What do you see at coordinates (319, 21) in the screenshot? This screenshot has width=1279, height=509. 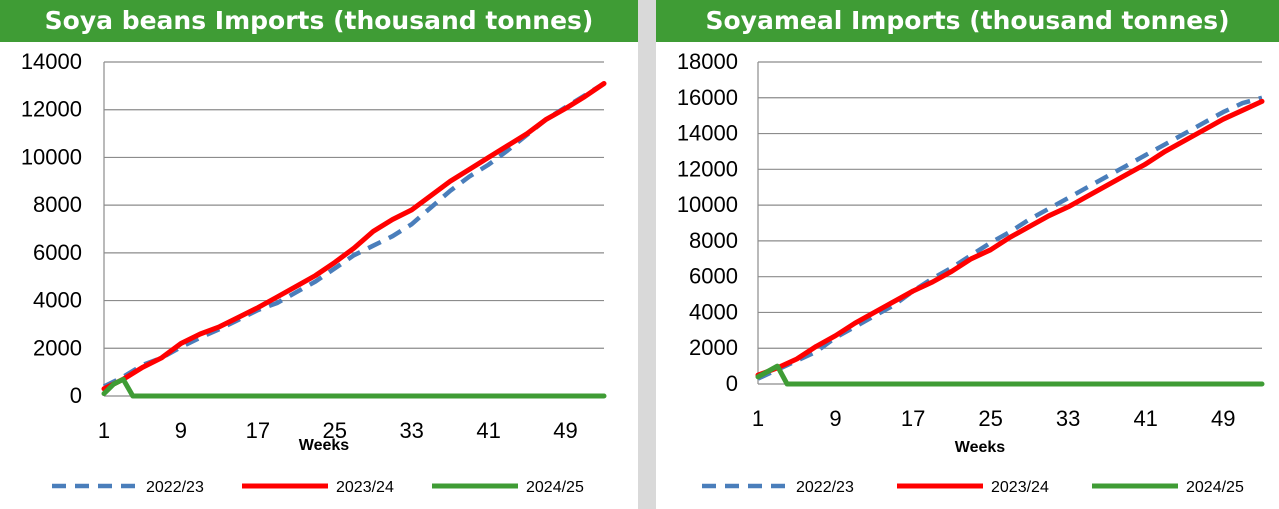 I see `chart-title: Soya beans Imports (thousand tonnes)` at bounding box center [319, 21].